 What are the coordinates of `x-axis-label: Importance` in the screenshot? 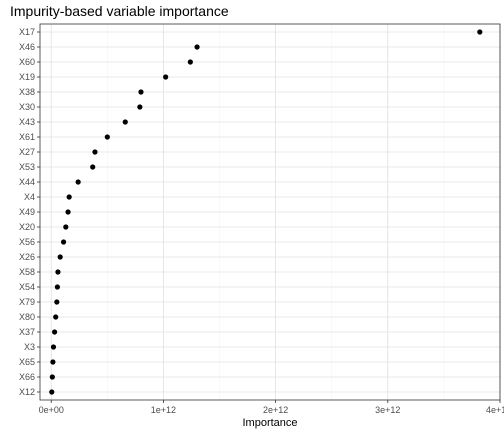 It's located at (269, 423).